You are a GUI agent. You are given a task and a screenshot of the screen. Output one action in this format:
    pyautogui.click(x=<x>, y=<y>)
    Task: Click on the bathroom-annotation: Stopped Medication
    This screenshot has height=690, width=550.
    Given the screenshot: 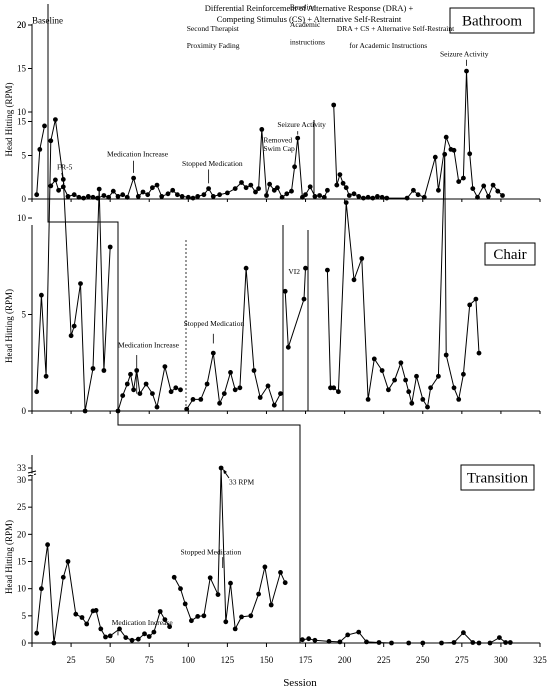 What is the action you would take?
    pyautogui.click(x=212, y=163)
    